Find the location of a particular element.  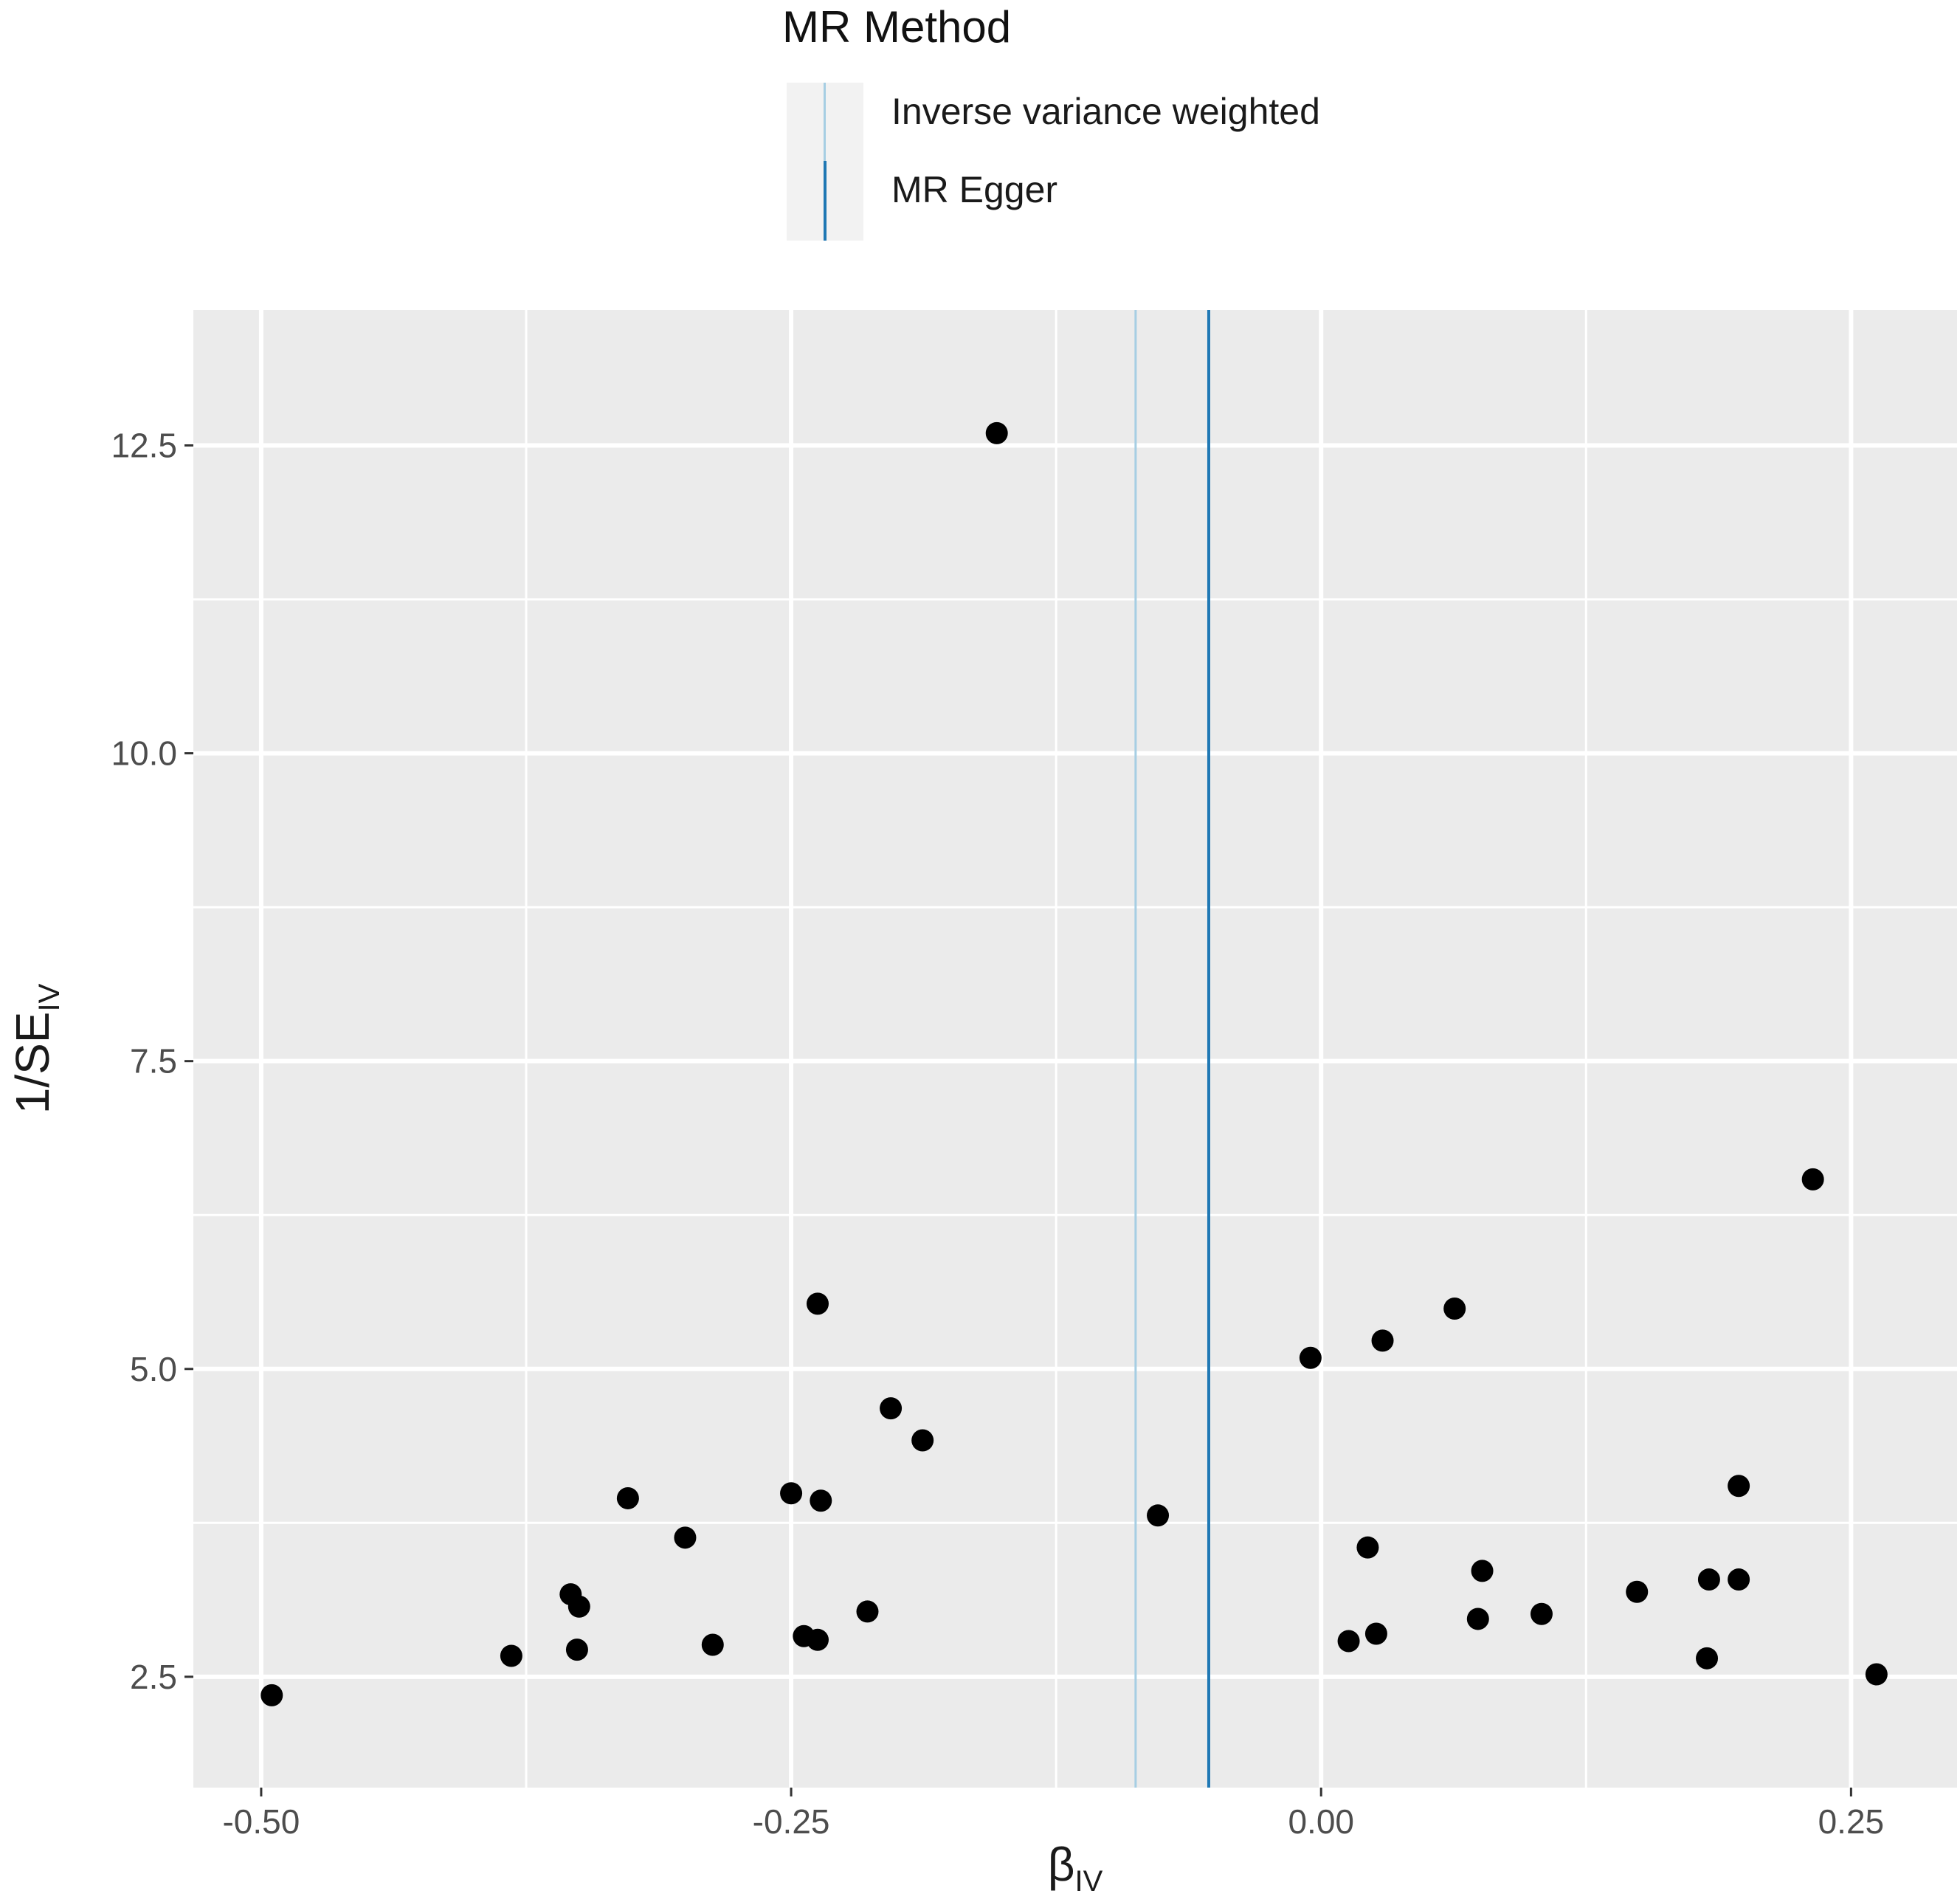

x-tick-label: 0.00 is located at coordinates (1321, 1821).